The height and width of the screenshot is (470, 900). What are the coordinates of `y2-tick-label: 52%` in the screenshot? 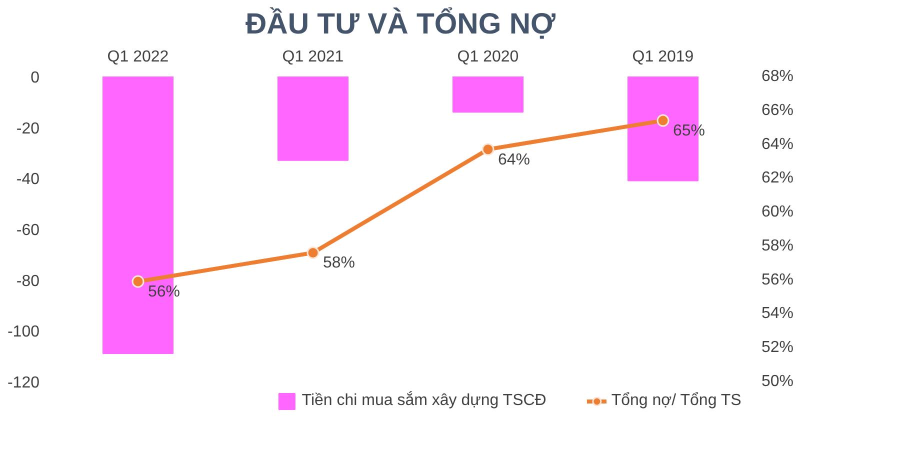 It's located at (778, 347).